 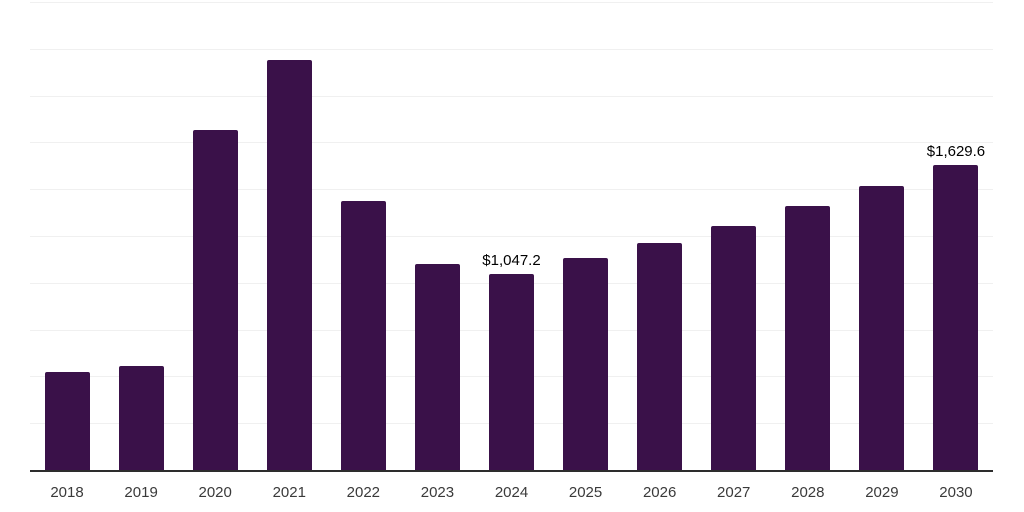 I want to click on bar-2025, so click(x=586, y=364).